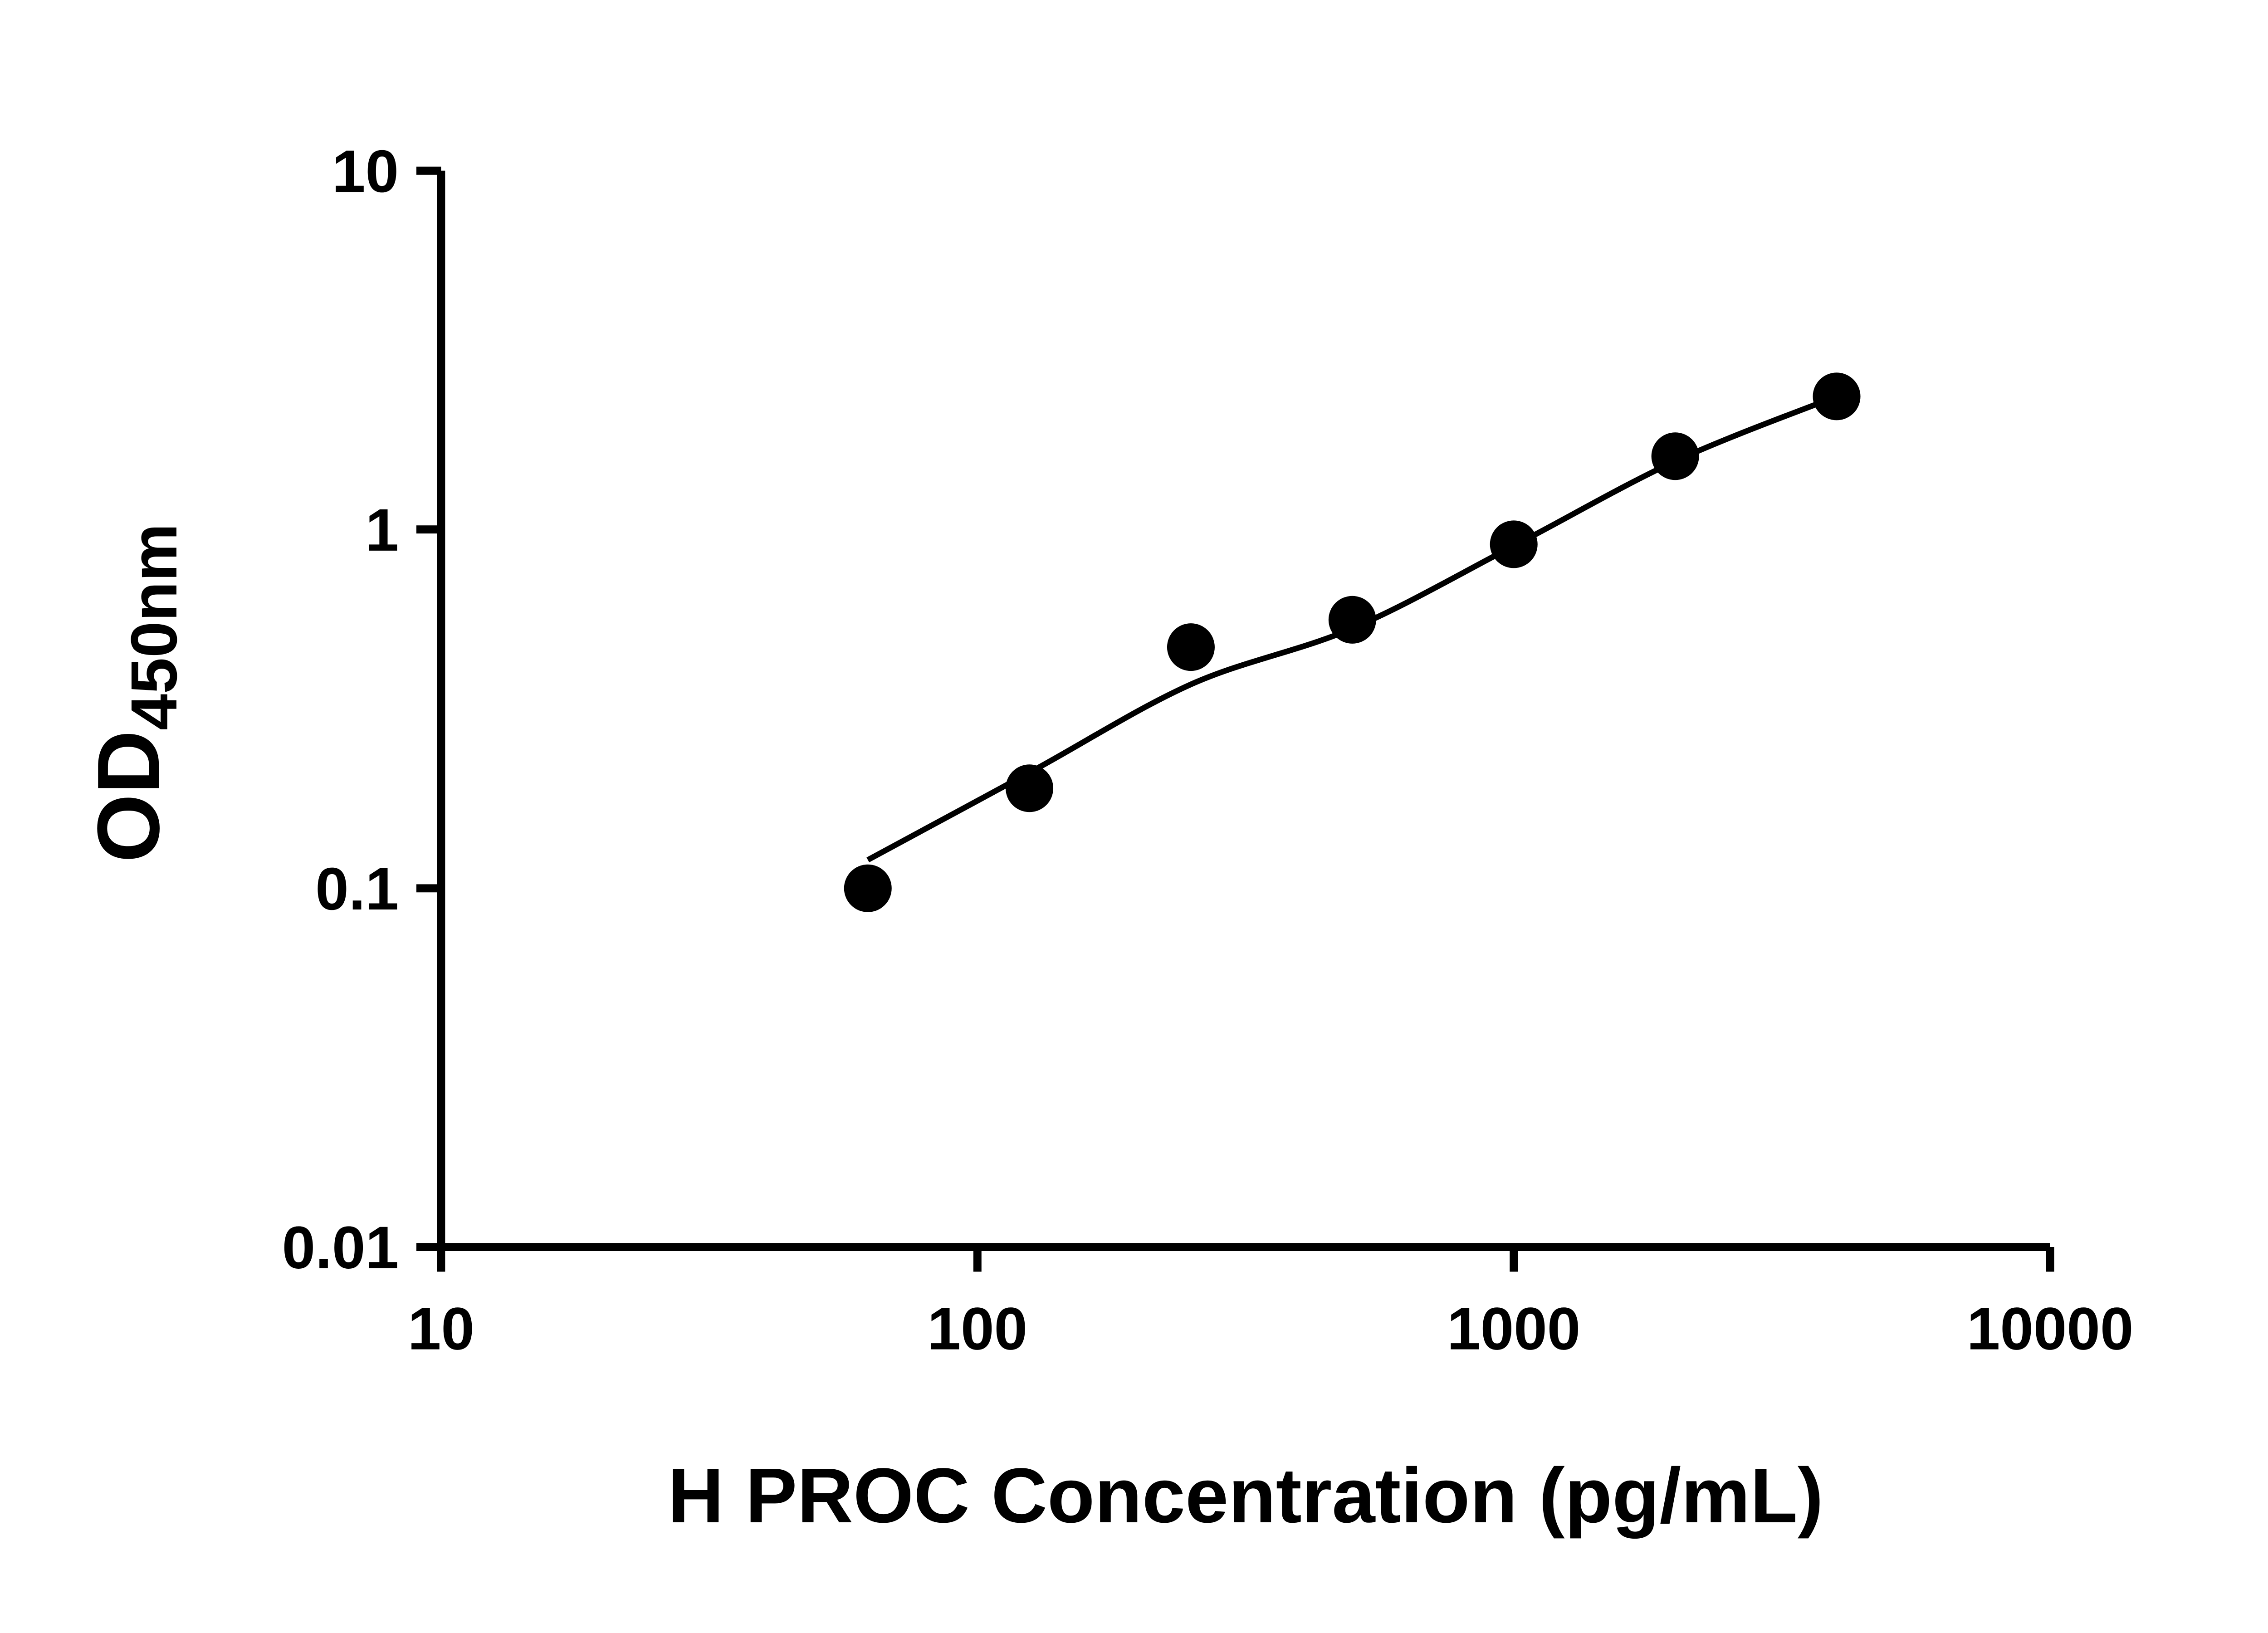 The height and width of the screenshot is (1633, 2268). I want to click on x-tick-label: 10000, so click(2051, 1329).